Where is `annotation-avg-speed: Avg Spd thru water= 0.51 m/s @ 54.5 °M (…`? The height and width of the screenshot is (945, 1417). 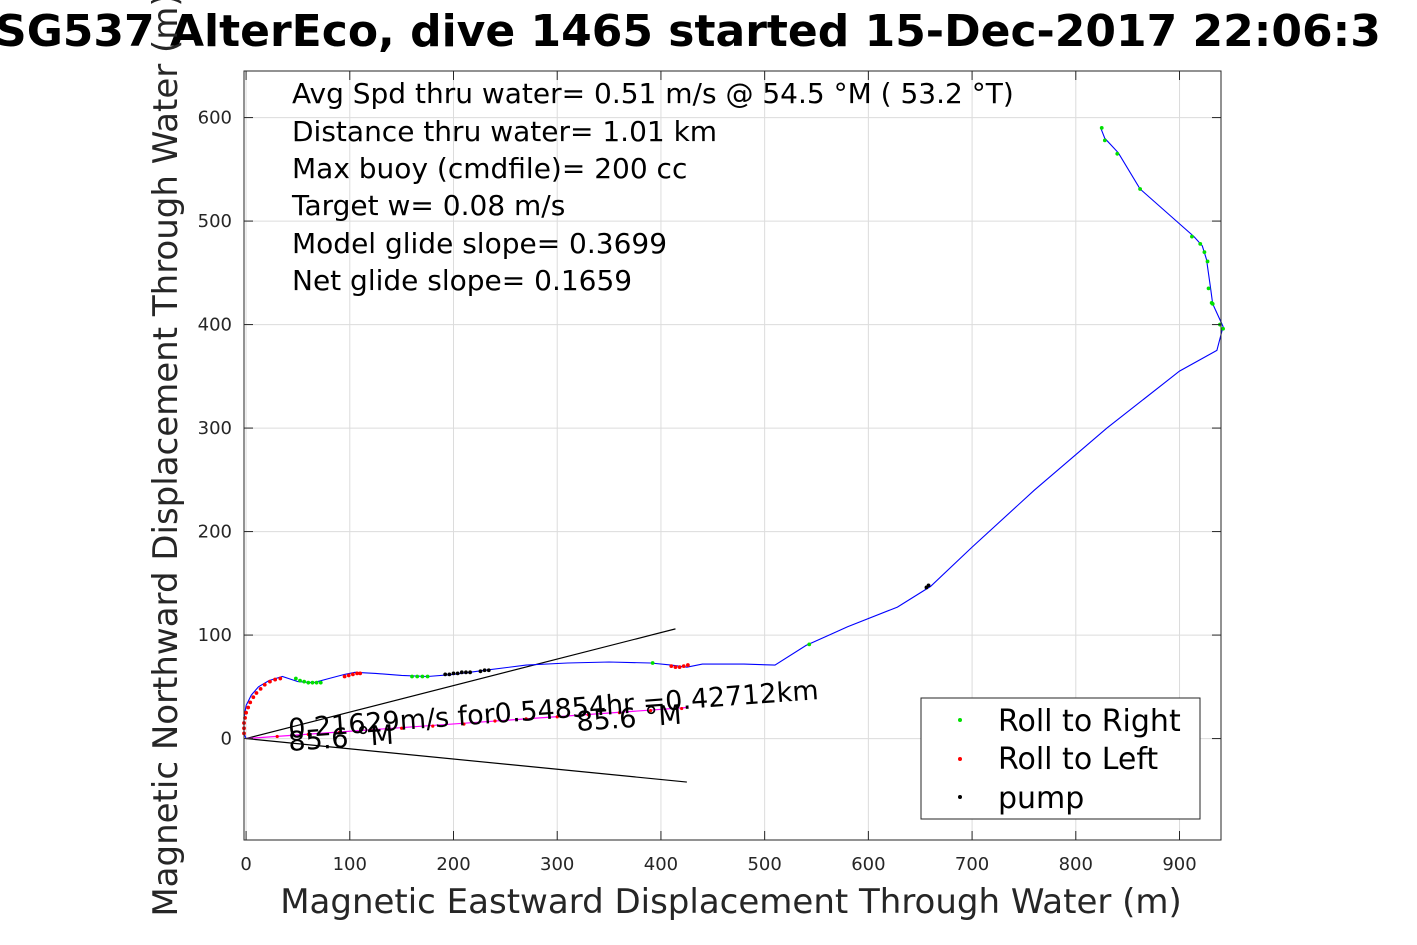
annotation-avg-speed: Avg Spd thru water= 0.51 m/s @ 54.5 °M (… is located at coordinates (653, 93).